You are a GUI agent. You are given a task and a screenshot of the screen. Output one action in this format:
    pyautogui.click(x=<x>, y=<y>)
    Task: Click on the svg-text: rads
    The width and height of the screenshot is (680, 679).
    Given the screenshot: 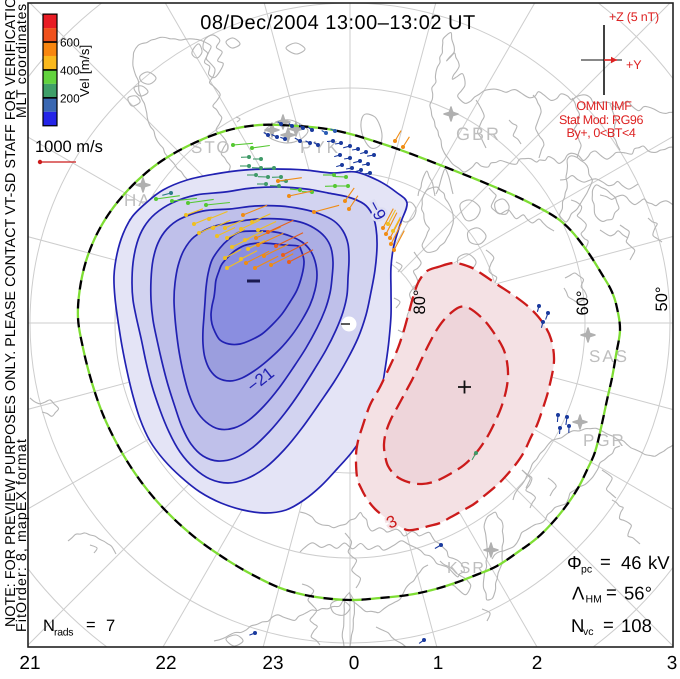 What is the action you would take?
    pyautogui.click(x=63, y=633)
    